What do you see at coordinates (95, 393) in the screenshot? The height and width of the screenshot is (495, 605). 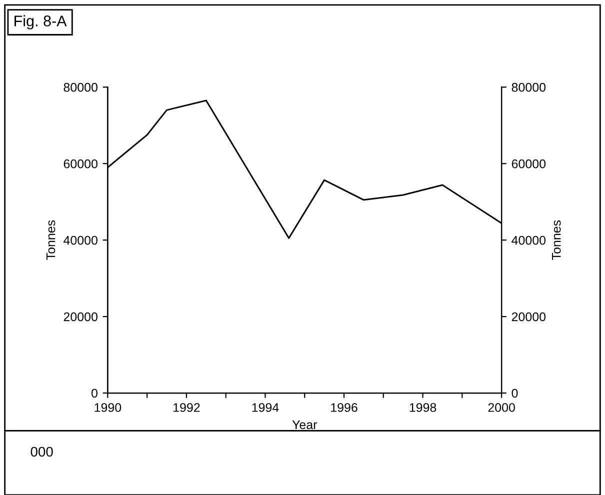 I see `y-tick-label: 0` at bounding box center [95, 393].